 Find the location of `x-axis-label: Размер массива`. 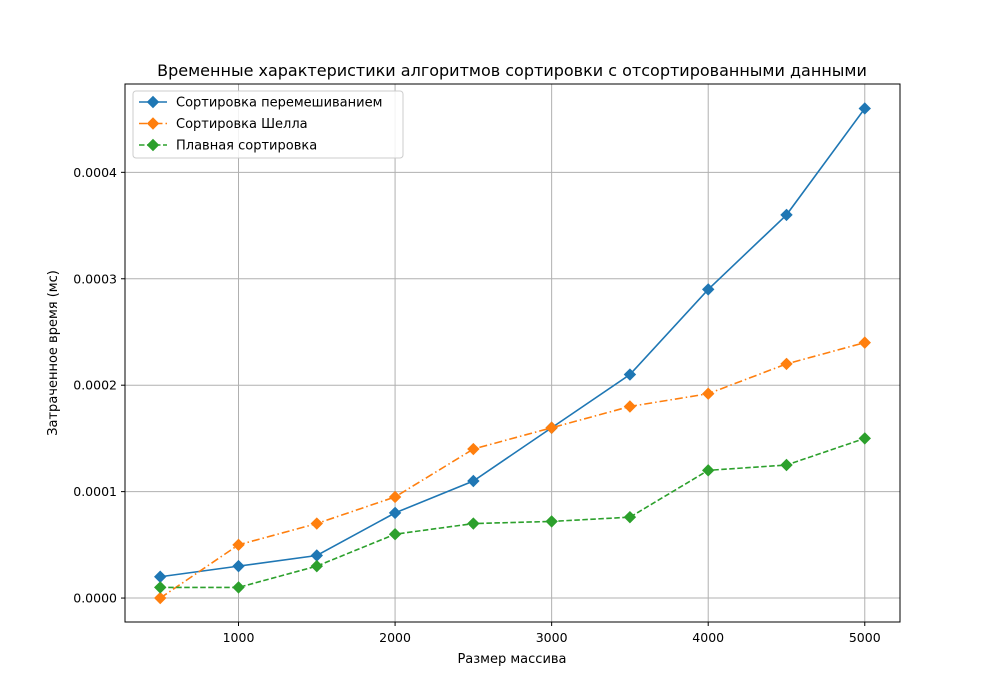

x-axis-label: Размер массива is located at coordinates (511, 659).